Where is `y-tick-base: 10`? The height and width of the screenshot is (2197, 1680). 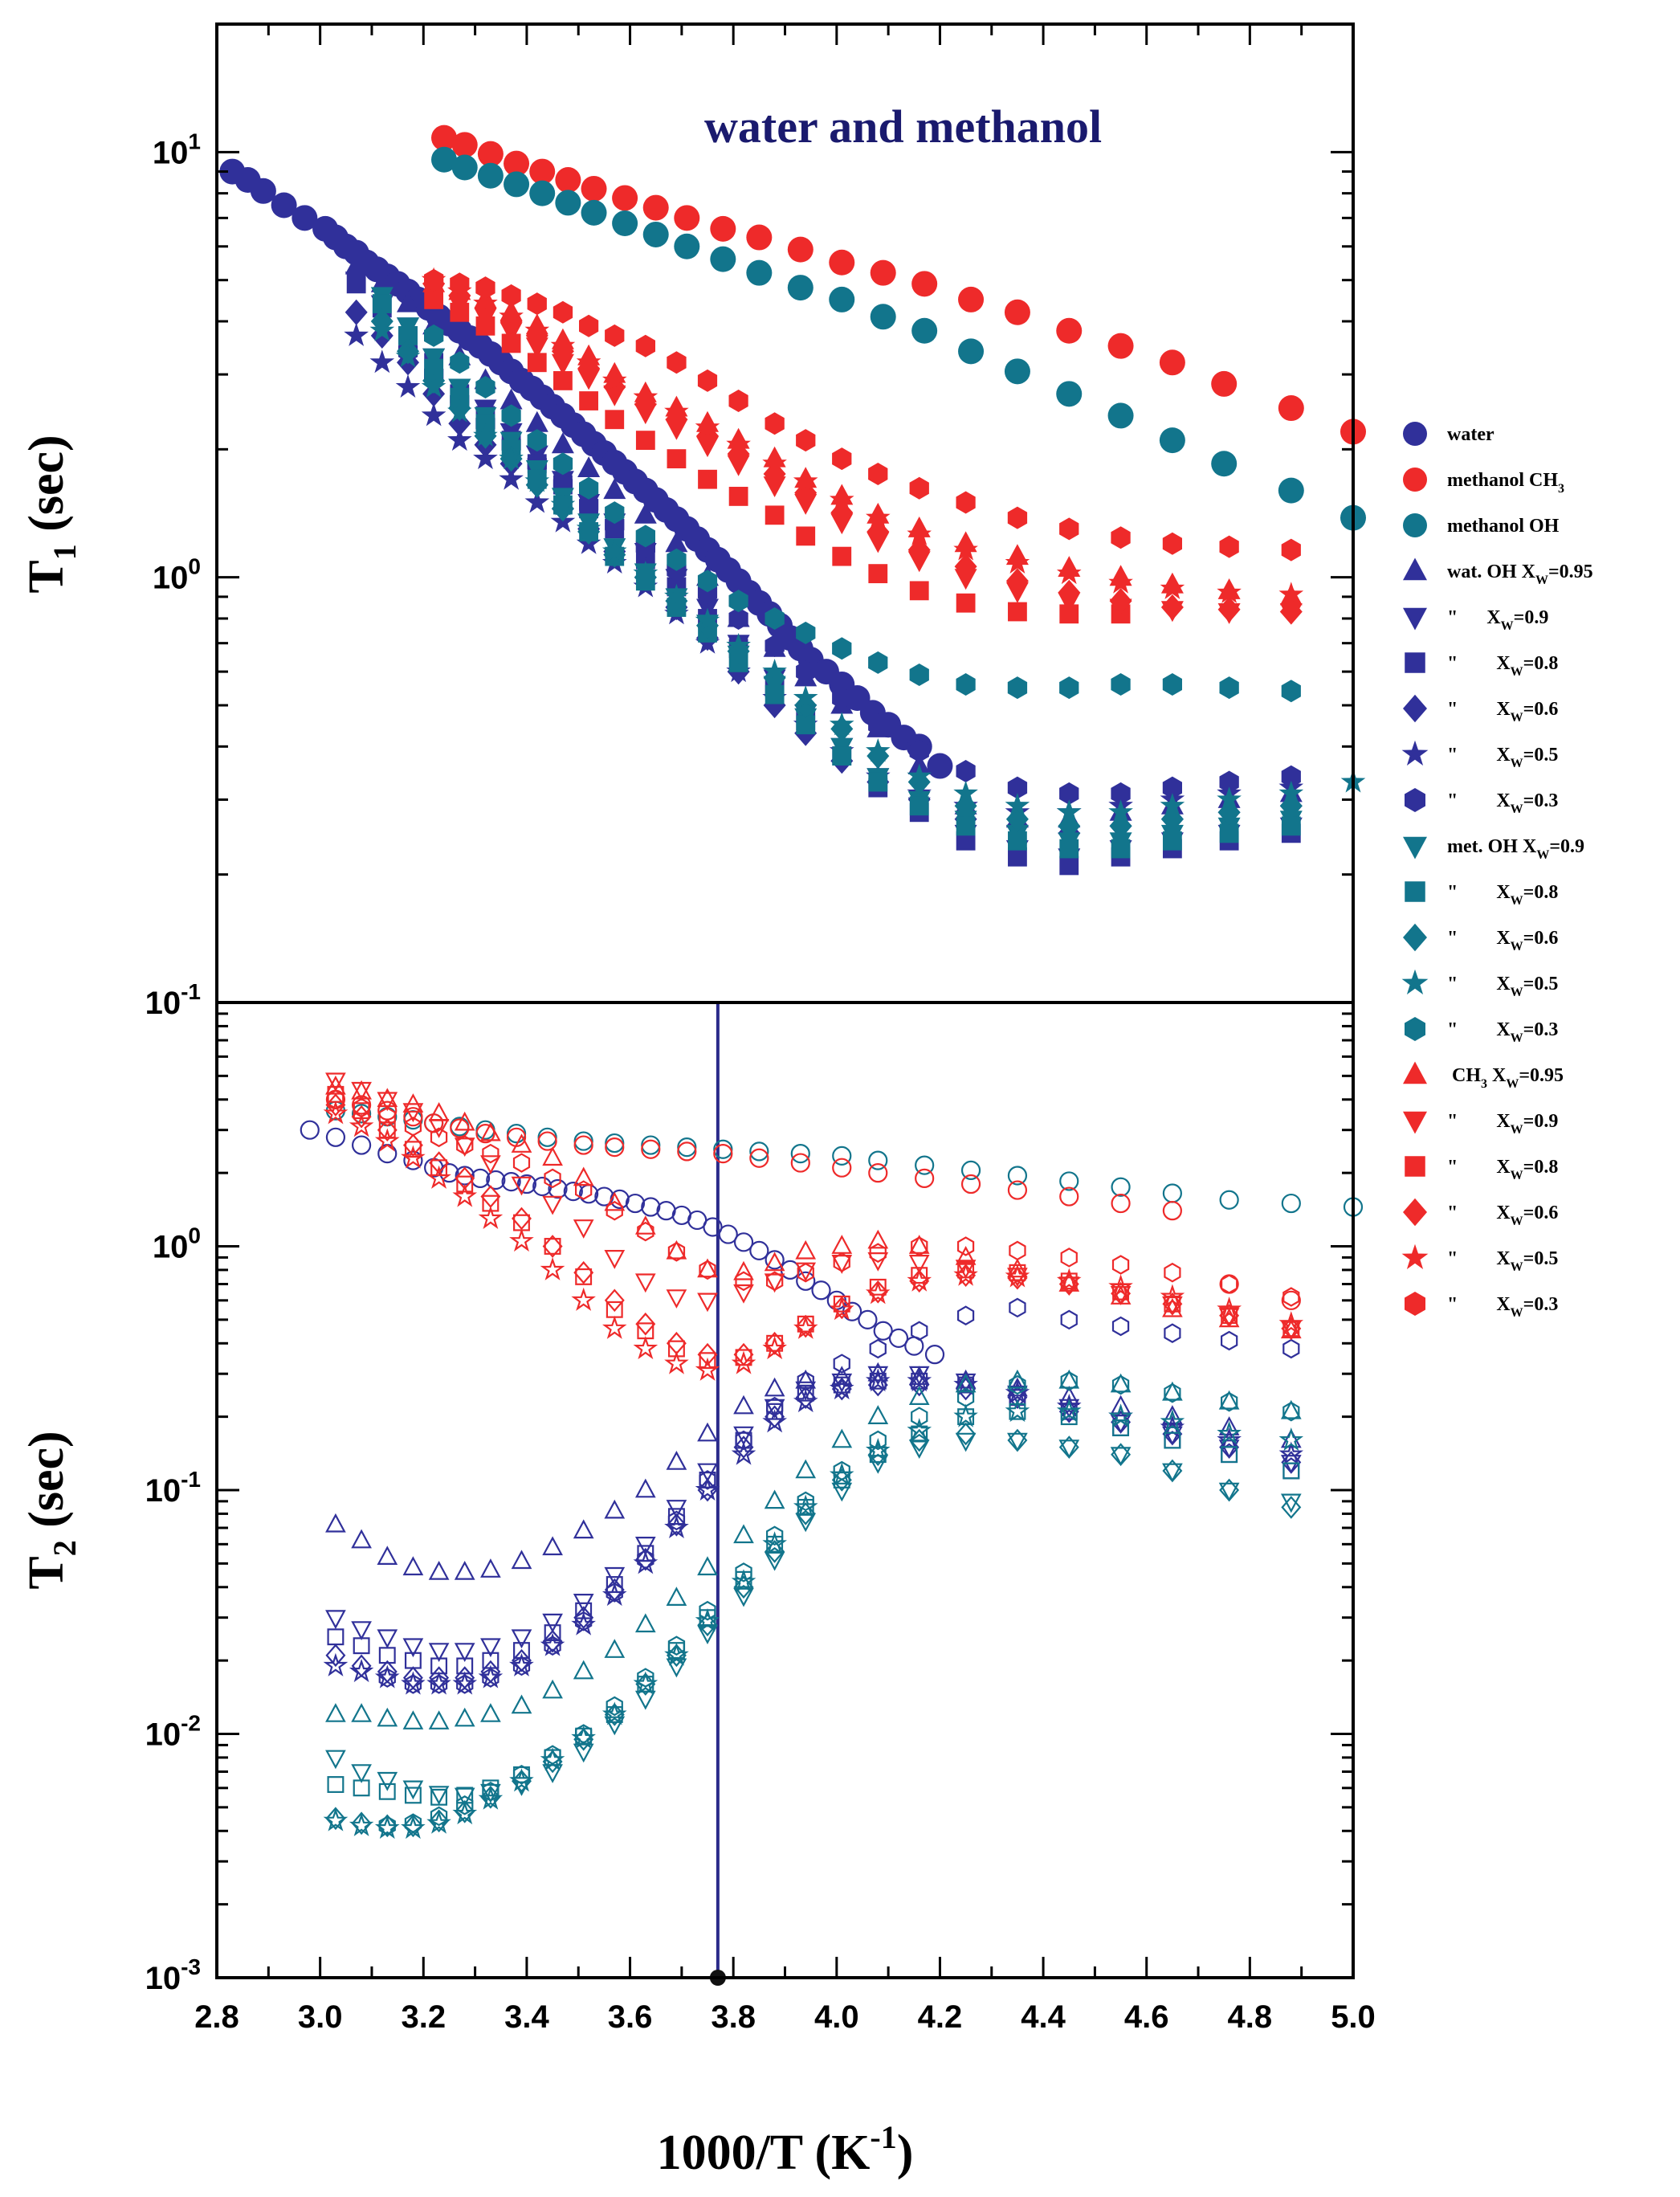 y-tick-base: 10 is located at coordinates (163, 1979).